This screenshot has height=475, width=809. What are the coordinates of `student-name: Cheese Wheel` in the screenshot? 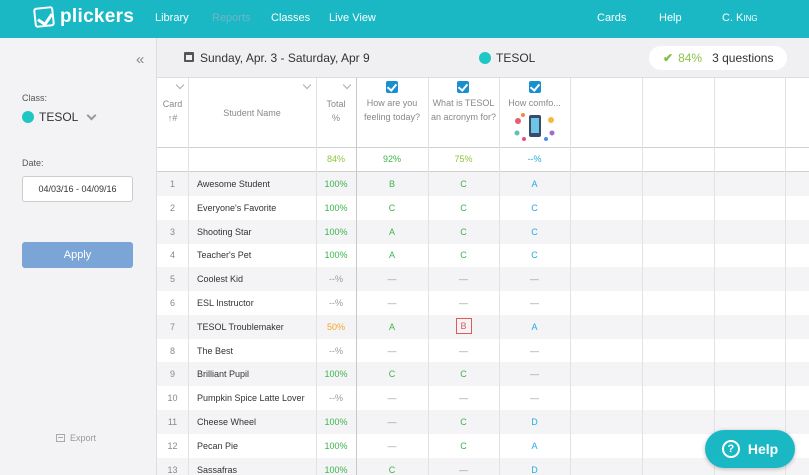 It's located at (227, 422).